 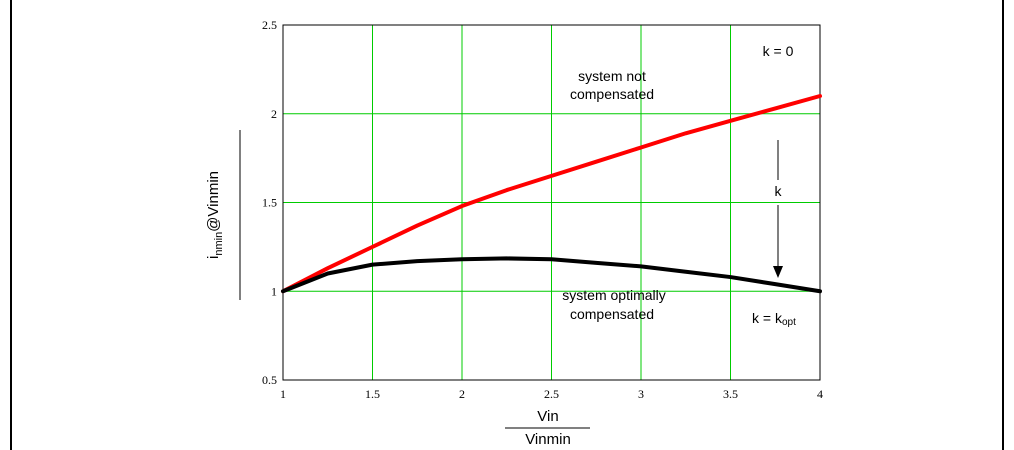 What do you see at coordinates (269, 203) in the screenshot?
I see `y-tick-label: 1.5` at bounding box center [269, 203].